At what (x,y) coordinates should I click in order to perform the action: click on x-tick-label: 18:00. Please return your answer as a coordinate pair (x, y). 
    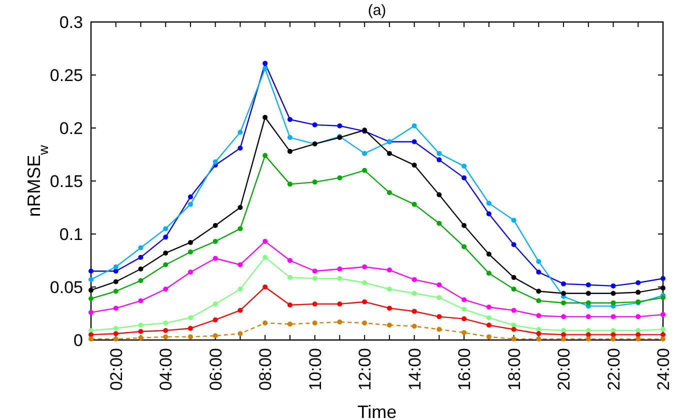
    Looking at the image, I should click on (514, 369).